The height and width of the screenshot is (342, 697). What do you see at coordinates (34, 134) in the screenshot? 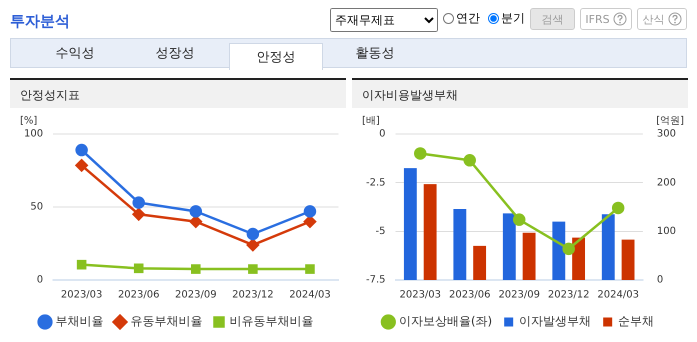
I see `y-tick-label: 100` at bounding box center [34, 134].